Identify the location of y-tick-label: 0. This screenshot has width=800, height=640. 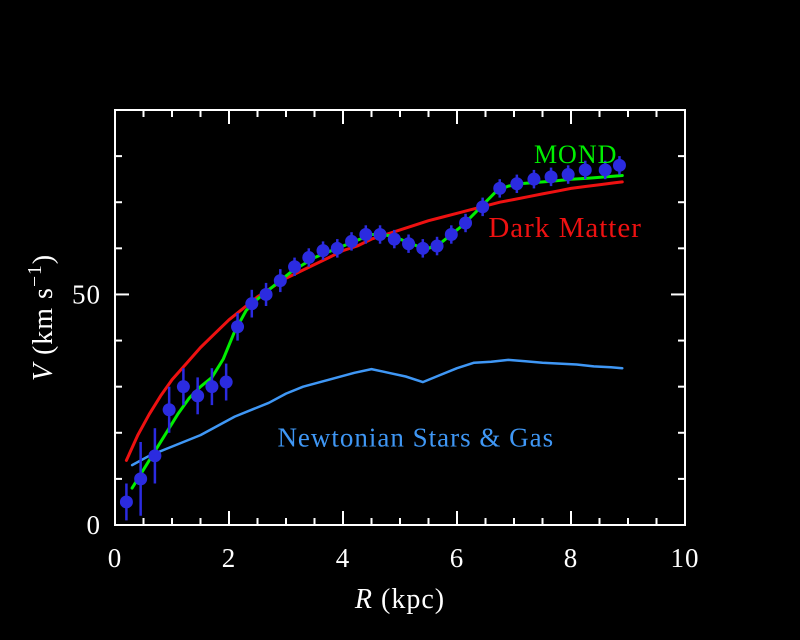
(94, 525).